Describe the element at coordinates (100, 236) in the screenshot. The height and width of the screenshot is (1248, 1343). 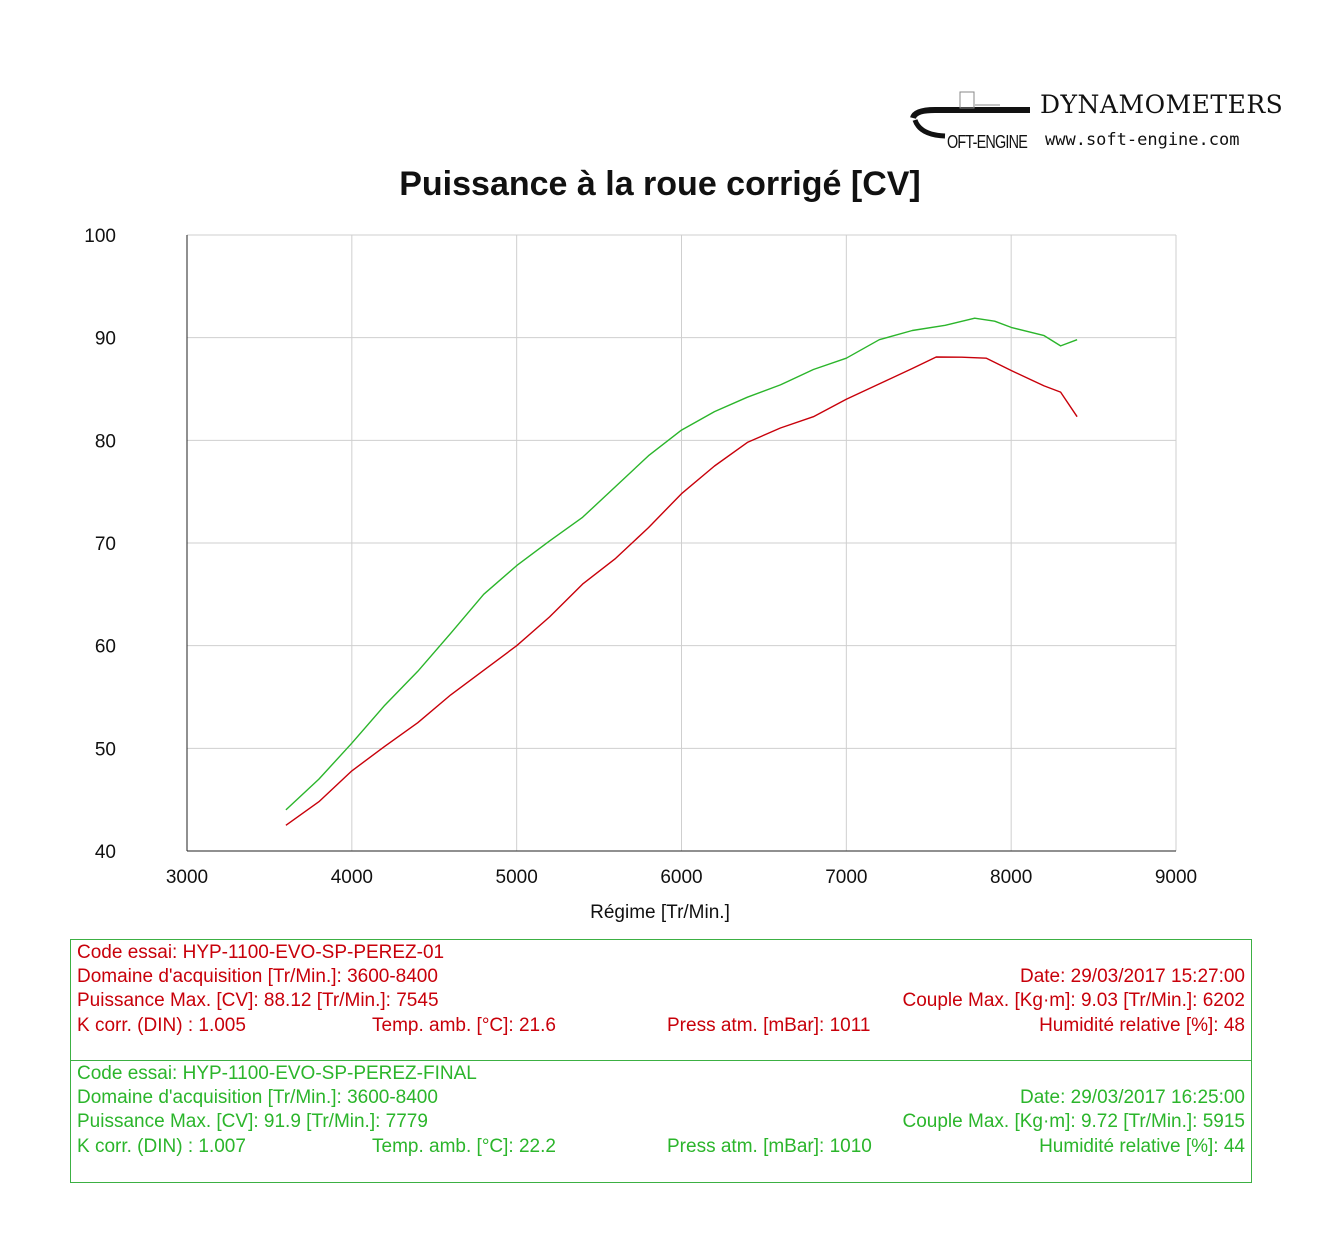
I see `y-tick-label: 100` at that location.